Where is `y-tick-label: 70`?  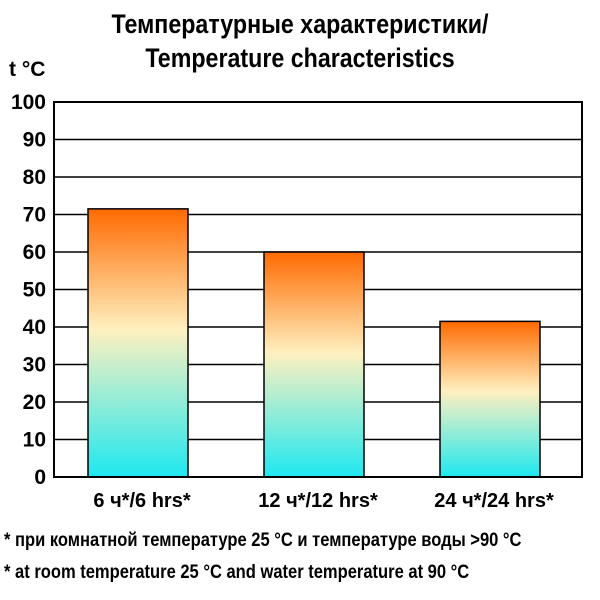 y-tick-label: 70 is located at coordinates (34, 215).